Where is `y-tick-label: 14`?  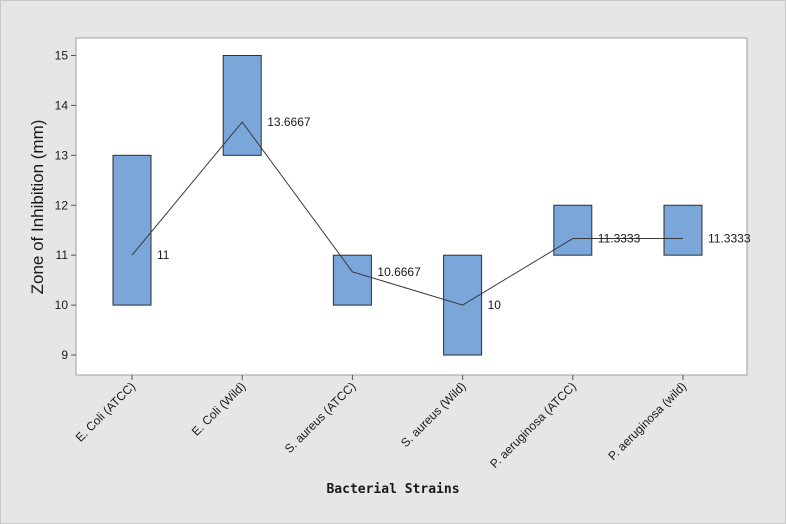 y-tick-label: 14 is located at coordinates (62, 105).